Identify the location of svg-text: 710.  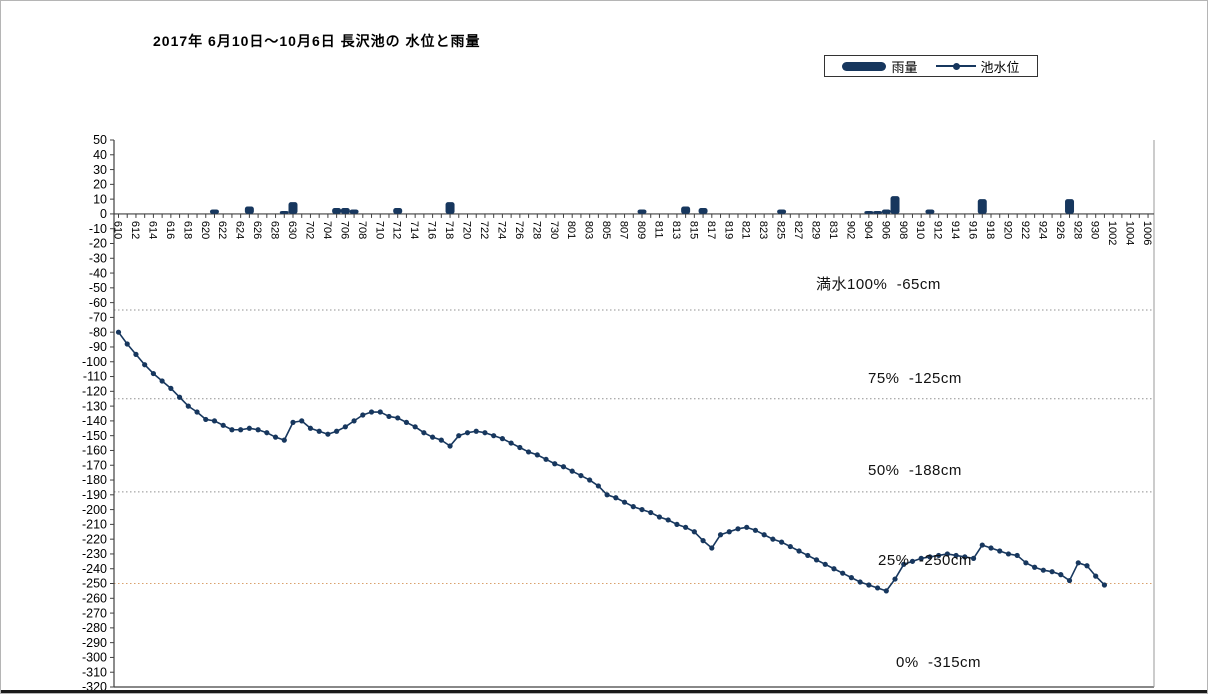
(379, 230).